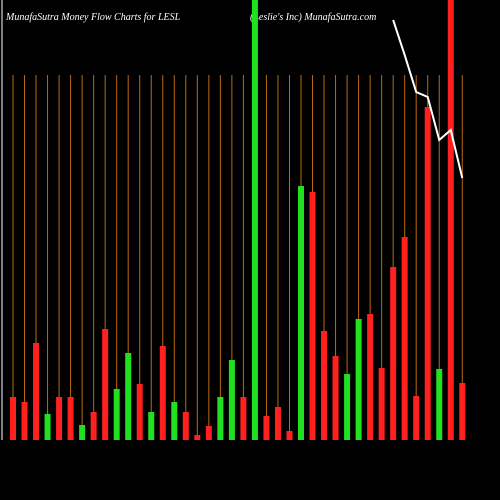 The width and height of the screenshot is (500, 500). What do you see at coordinates (313, 17) in the screenshot?
I see `chart-subtitle: (Leslie's Inc) MunafaSutra.com` at bounding box center [313, 17].